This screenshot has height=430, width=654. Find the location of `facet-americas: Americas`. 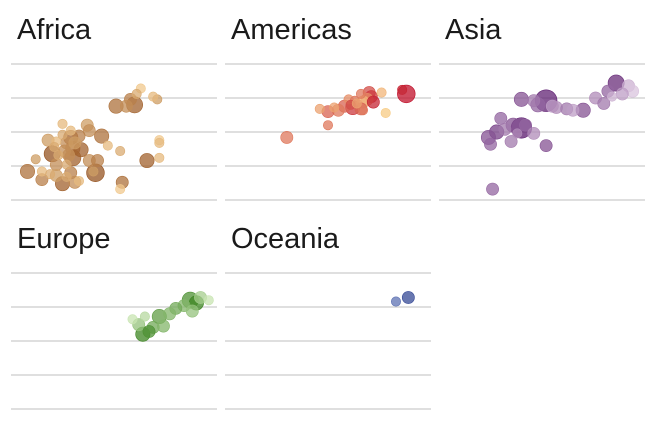

facet-americas: Americas is located at coordinates (328, 107).